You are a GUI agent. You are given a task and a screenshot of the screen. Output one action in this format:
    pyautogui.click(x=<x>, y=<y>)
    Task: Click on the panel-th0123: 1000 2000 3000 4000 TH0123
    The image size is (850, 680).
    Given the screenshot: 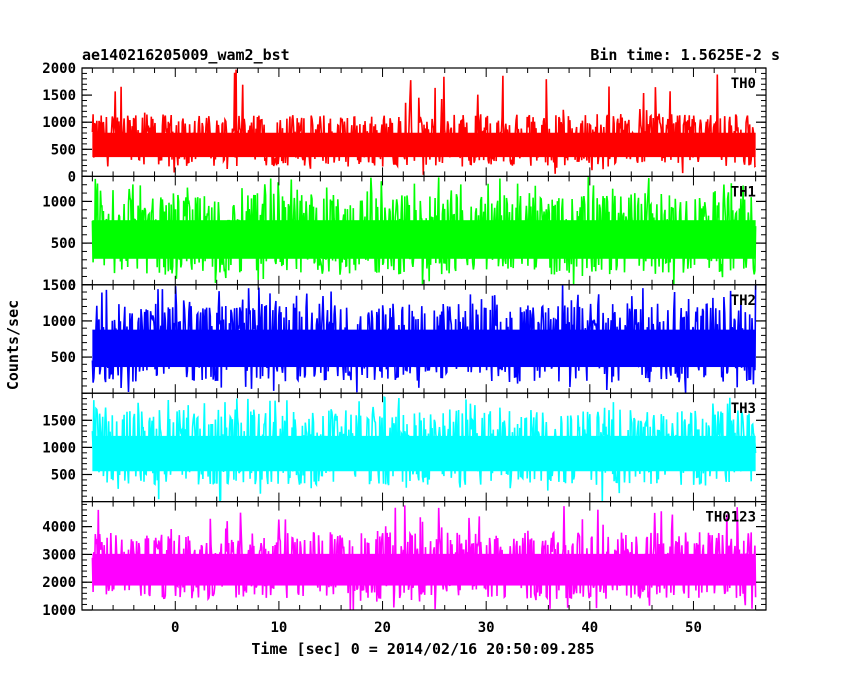 What is the action you would take?
    pyautogui.click(x=404, y=560)
    